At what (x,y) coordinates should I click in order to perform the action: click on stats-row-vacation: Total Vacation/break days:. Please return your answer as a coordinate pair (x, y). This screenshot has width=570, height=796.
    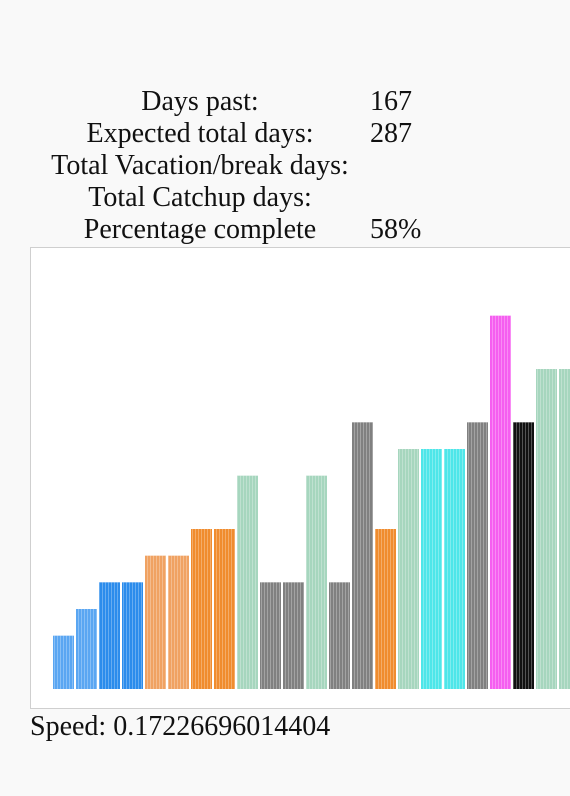
    Looking at the image, I should click on (225, 166).